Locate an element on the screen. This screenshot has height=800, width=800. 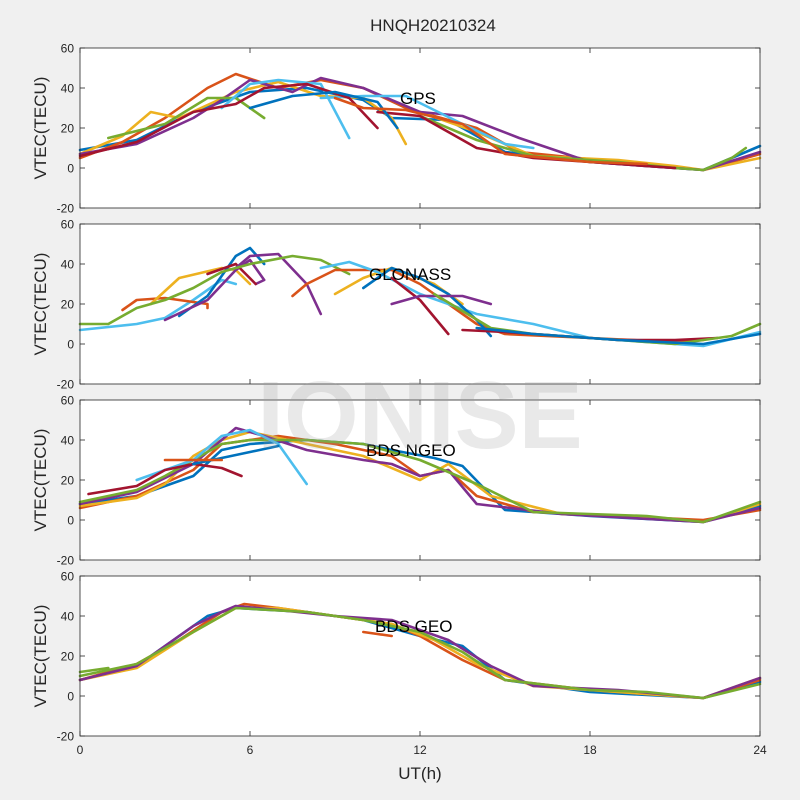
panel-label: BDS NGEO is located at coordinates (411, 450).